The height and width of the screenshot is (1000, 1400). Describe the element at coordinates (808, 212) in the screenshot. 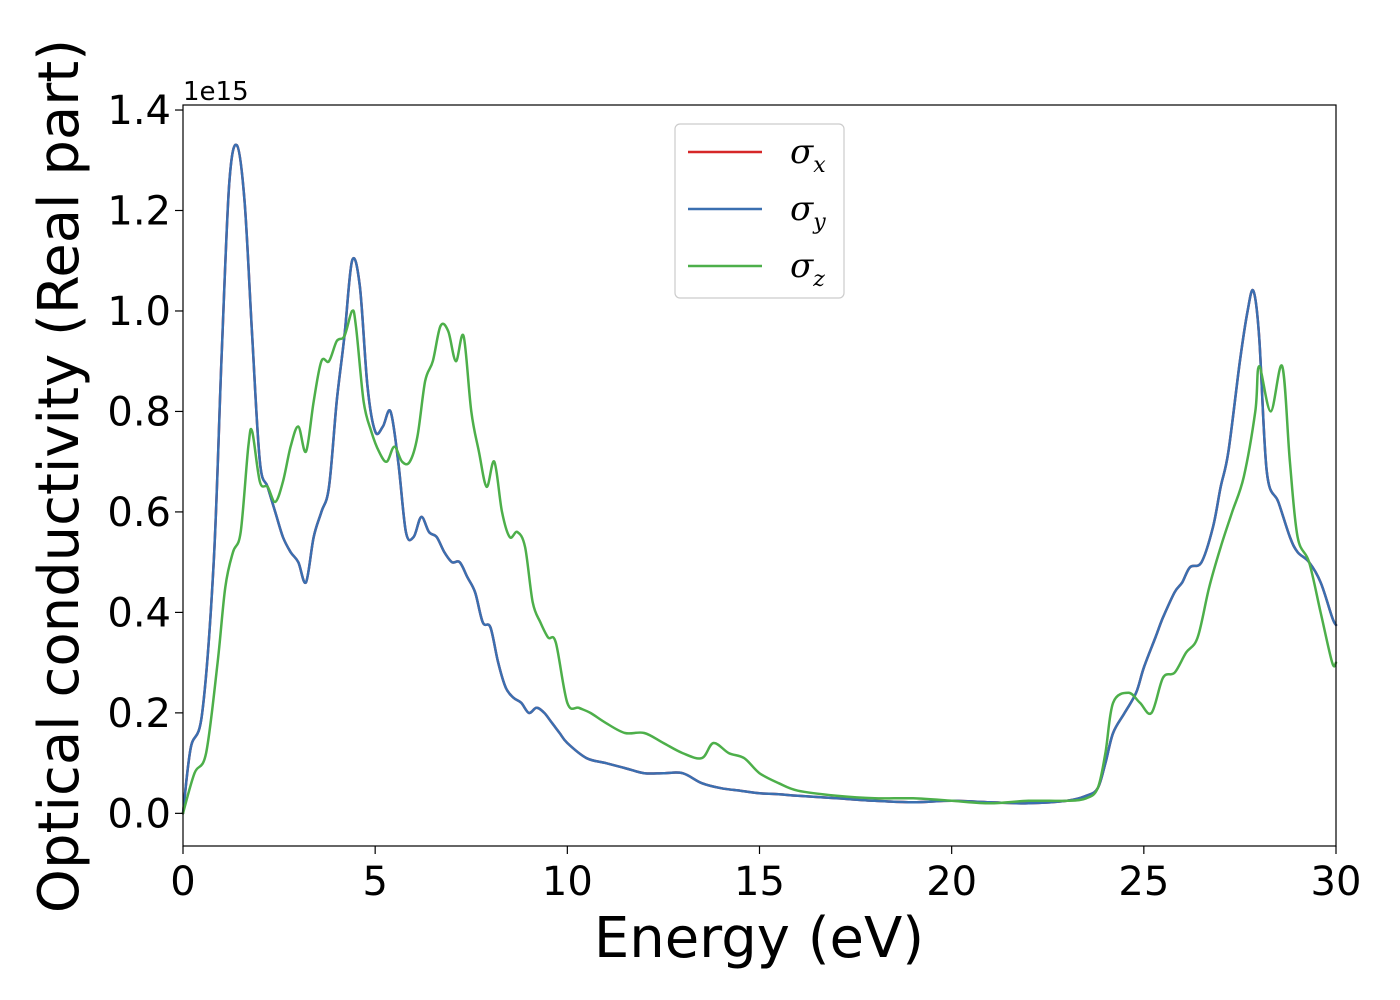

I see `legend-label-sigma-y: σy` at that location.